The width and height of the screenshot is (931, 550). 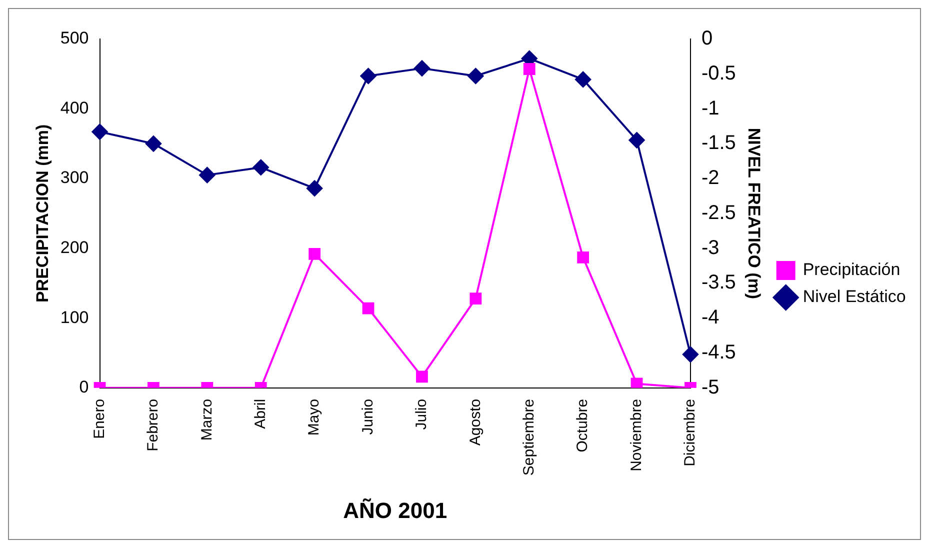 What do you see at coordinates (710, 387) in the screenshot?
I see `y2-tick-label: -5` at bounding box center [710, 387].